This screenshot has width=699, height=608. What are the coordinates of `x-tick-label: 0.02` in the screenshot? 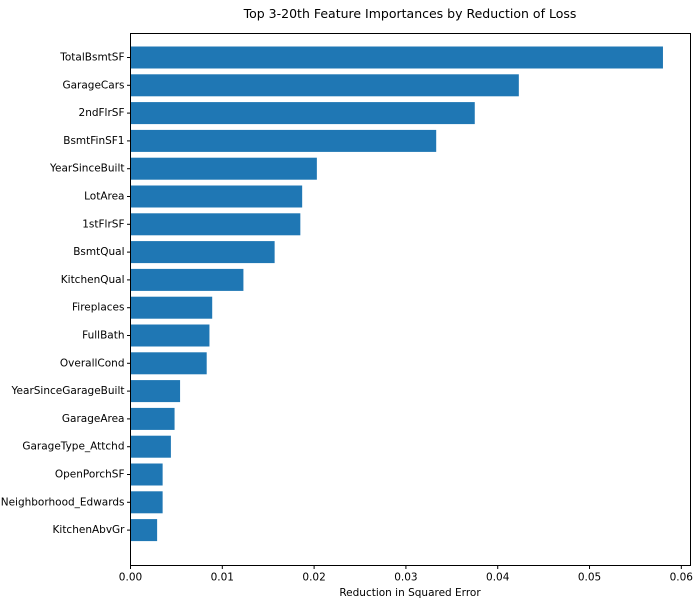 It's located at (313, 578).